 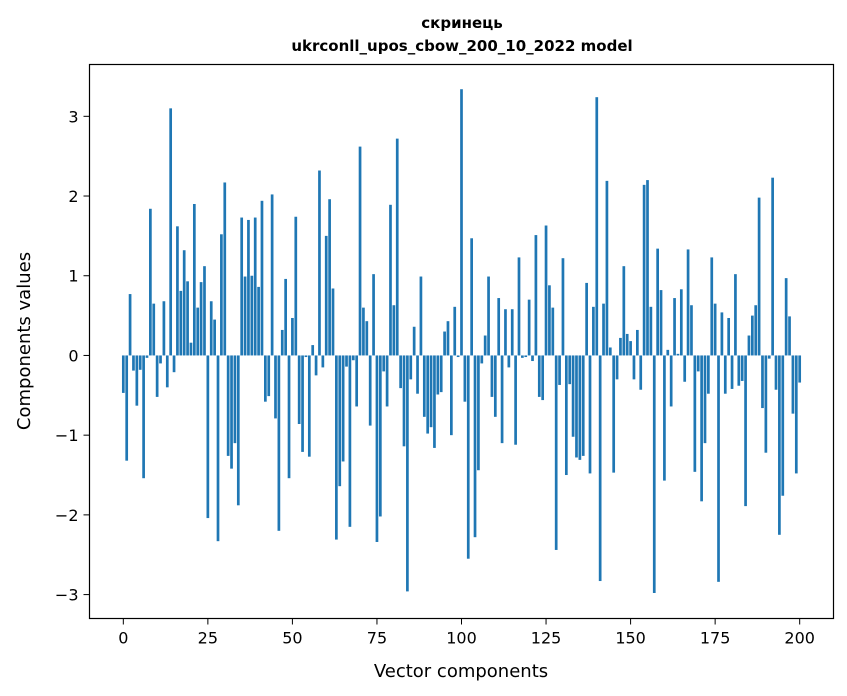 I want to click on x-tick-label: 125, so click(x=546, y=638).